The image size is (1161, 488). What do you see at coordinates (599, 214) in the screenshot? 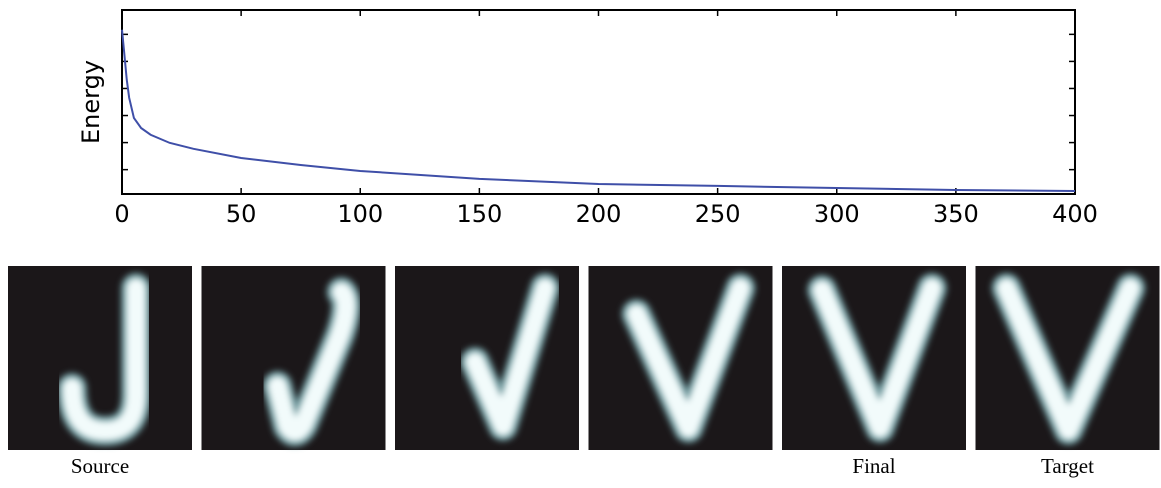
I see `x-tick-label: 200` at bounding box center [599, 214].